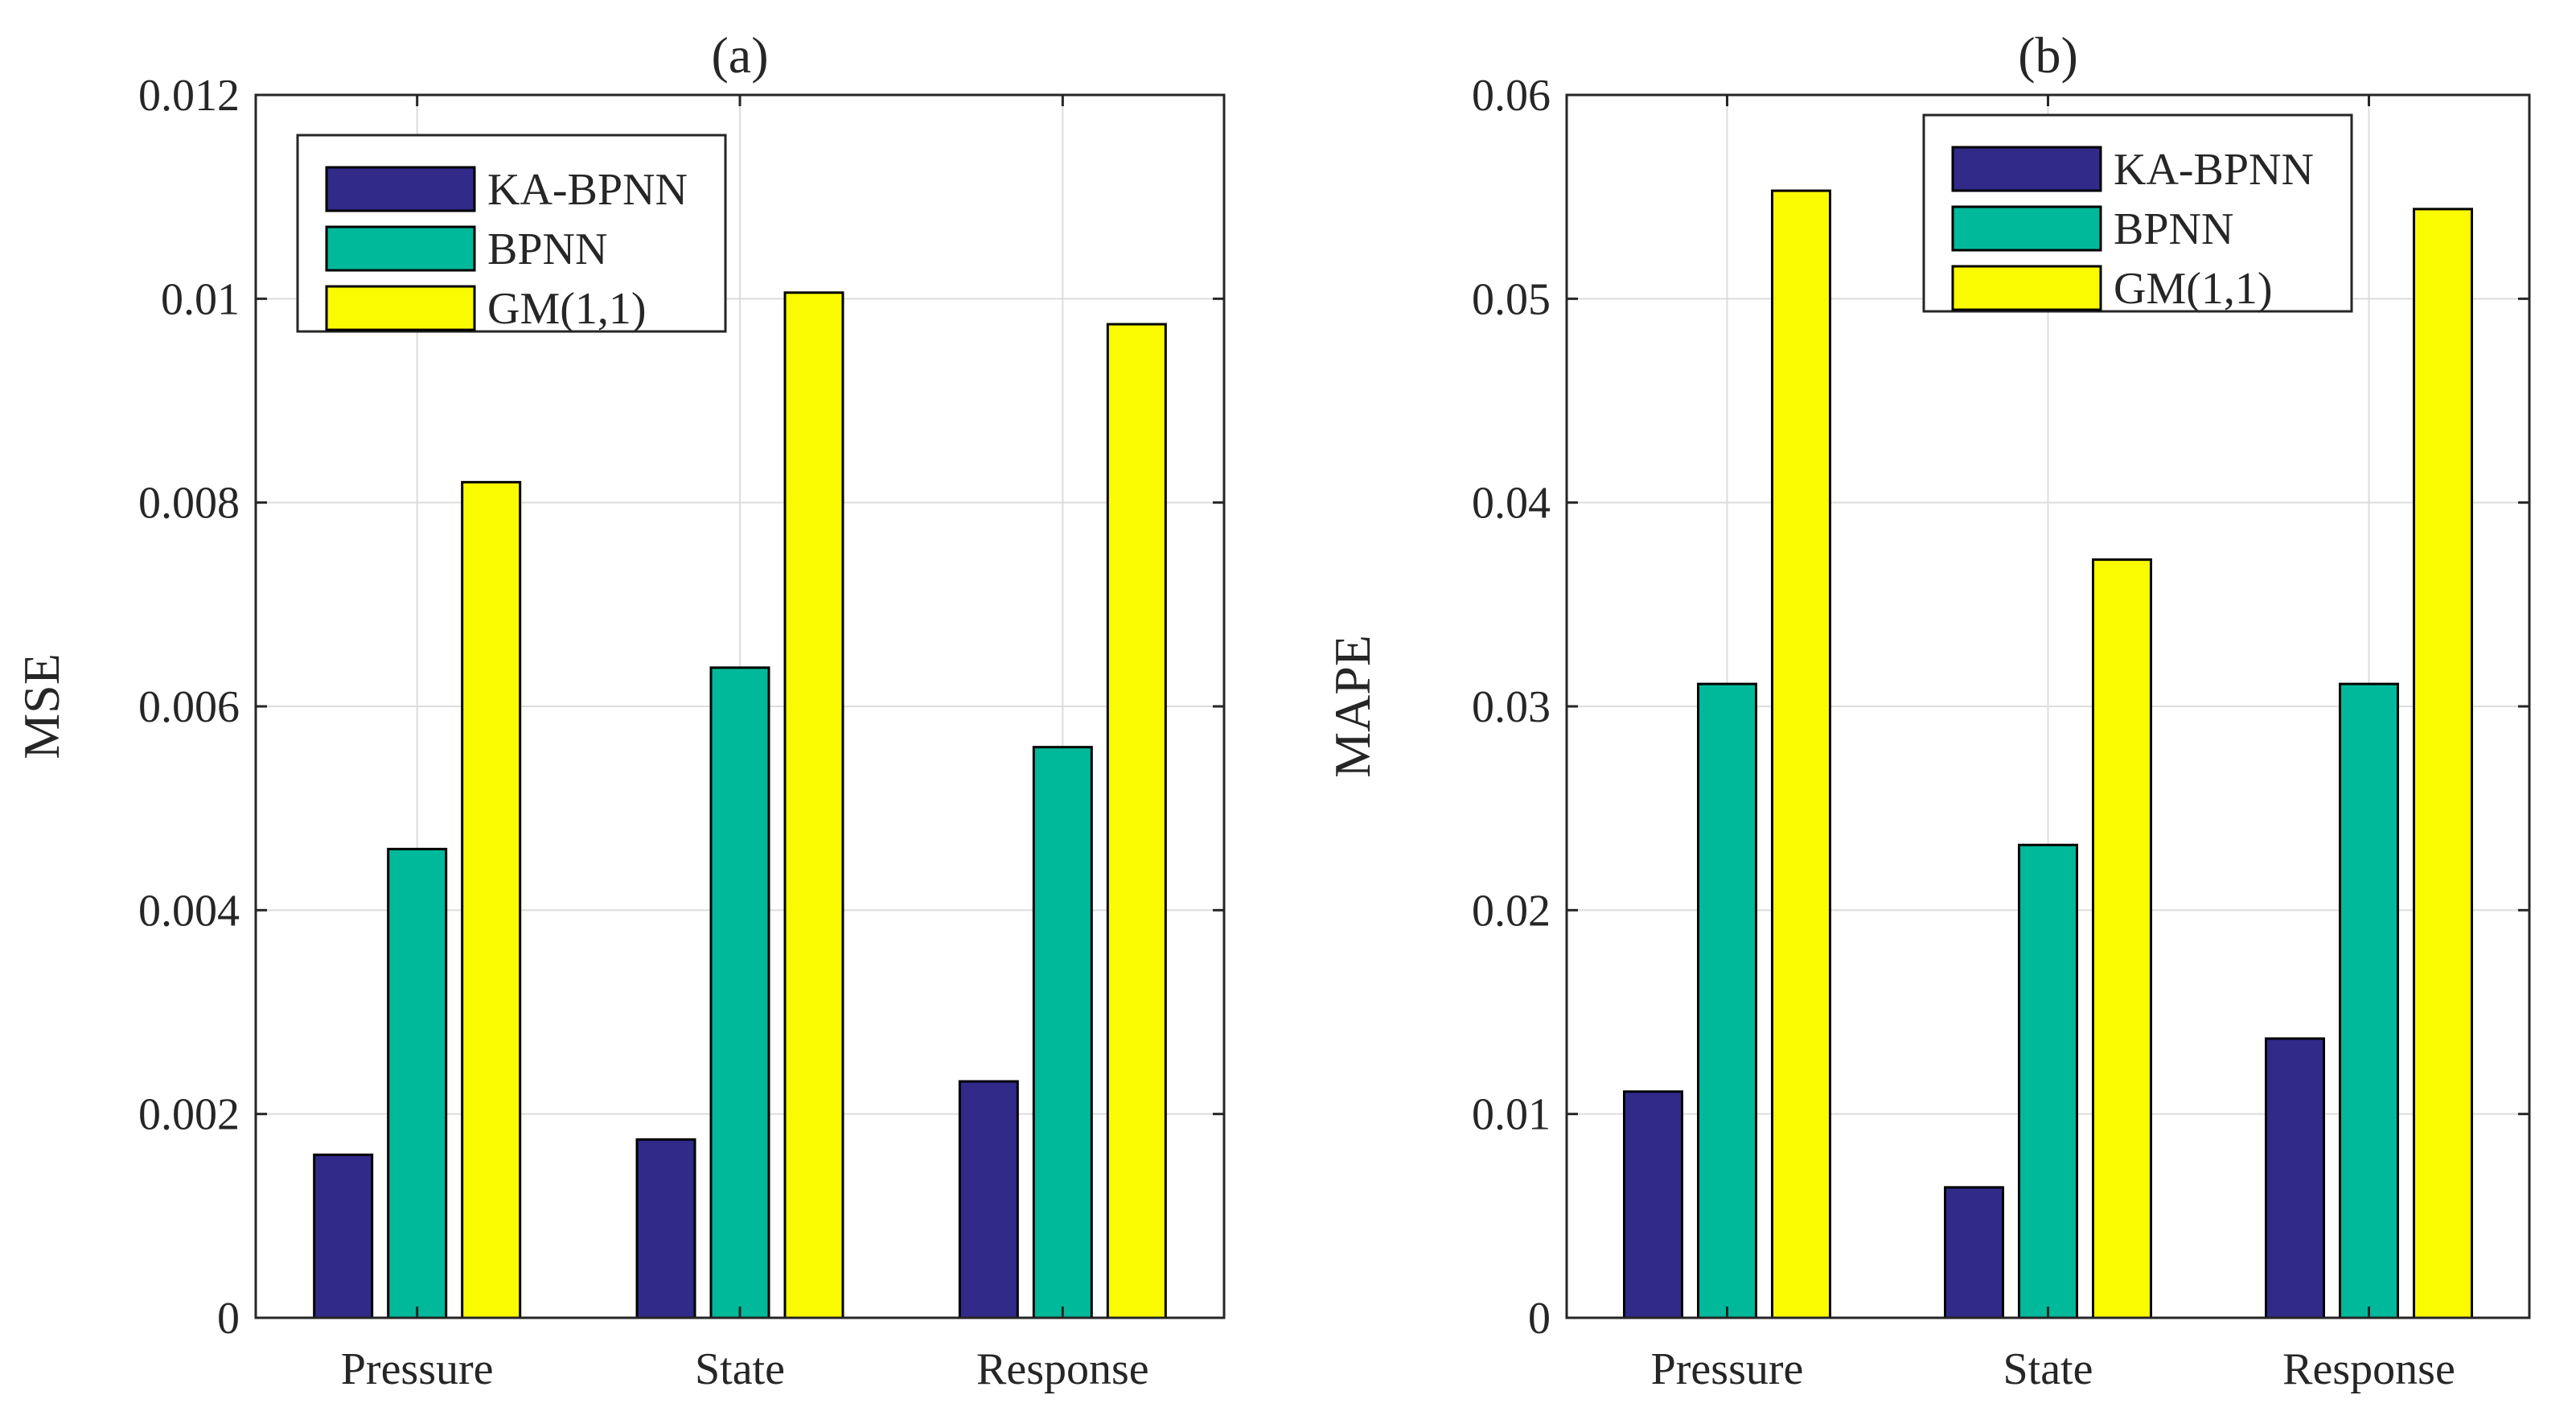 The width and height of the screenshot is (2576, 1424). I want to click on y-tick-label: 0.012, so click(189, 96).